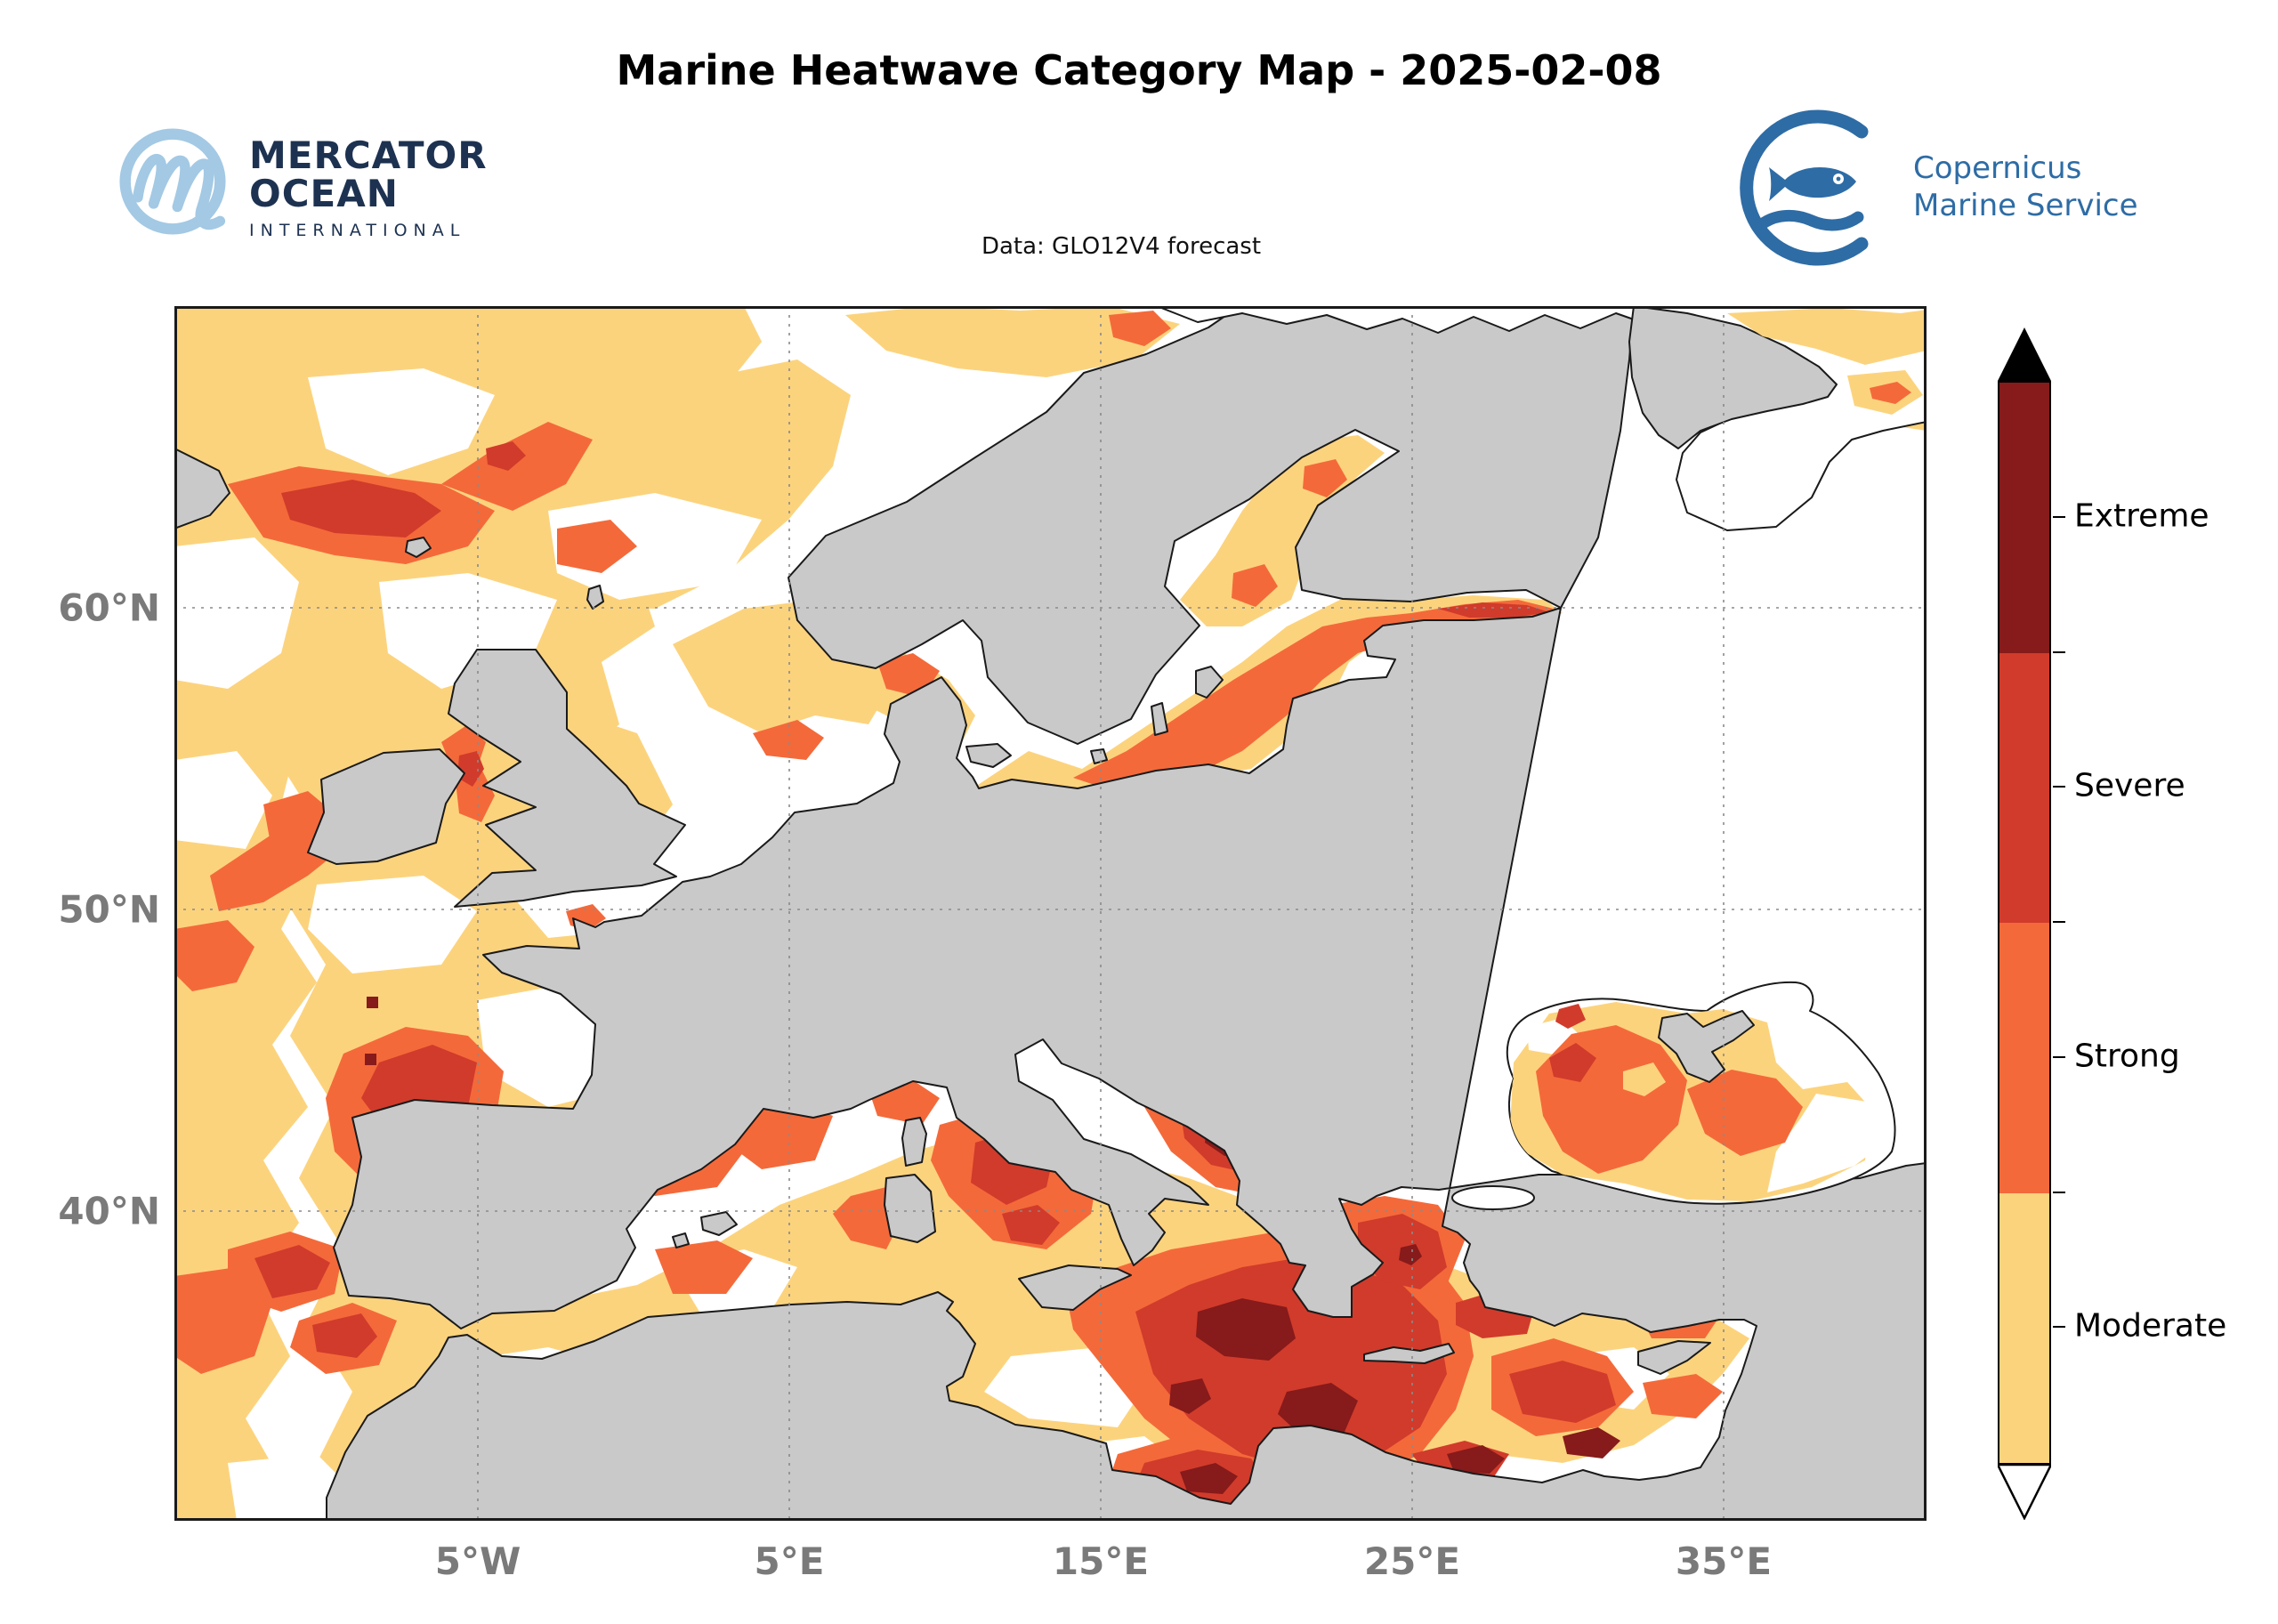 The width and height of the screenshot is (2278, 1624). I want to click on mercator-line1: MERCATOR, so click(368, 155).